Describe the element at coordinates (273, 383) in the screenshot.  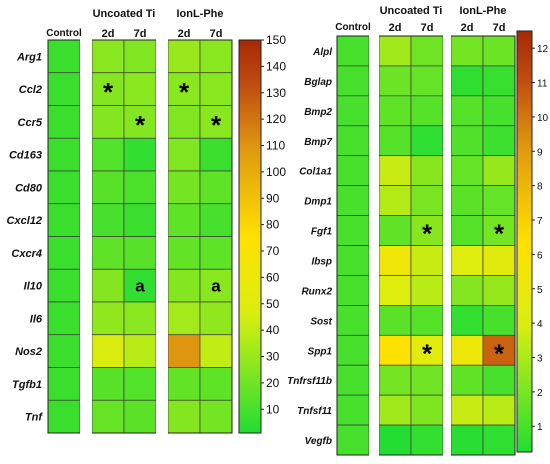
I see `colorbar-tick-label: 20` at that location.